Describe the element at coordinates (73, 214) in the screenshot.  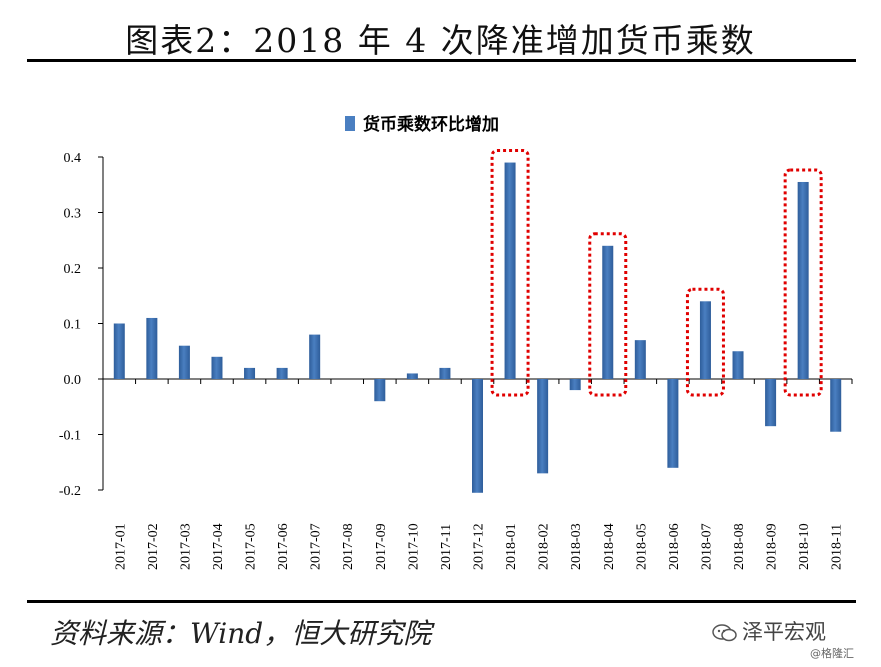
I see `y-tick-label: 0.3` at that location.